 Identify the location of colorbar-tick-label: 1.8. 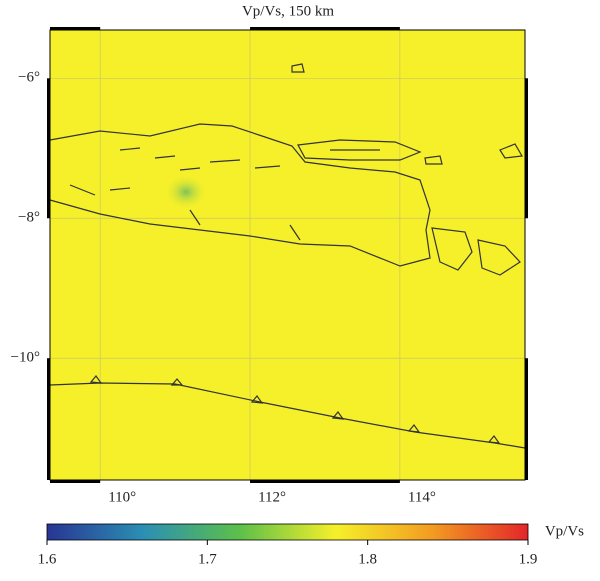
(367, 559).